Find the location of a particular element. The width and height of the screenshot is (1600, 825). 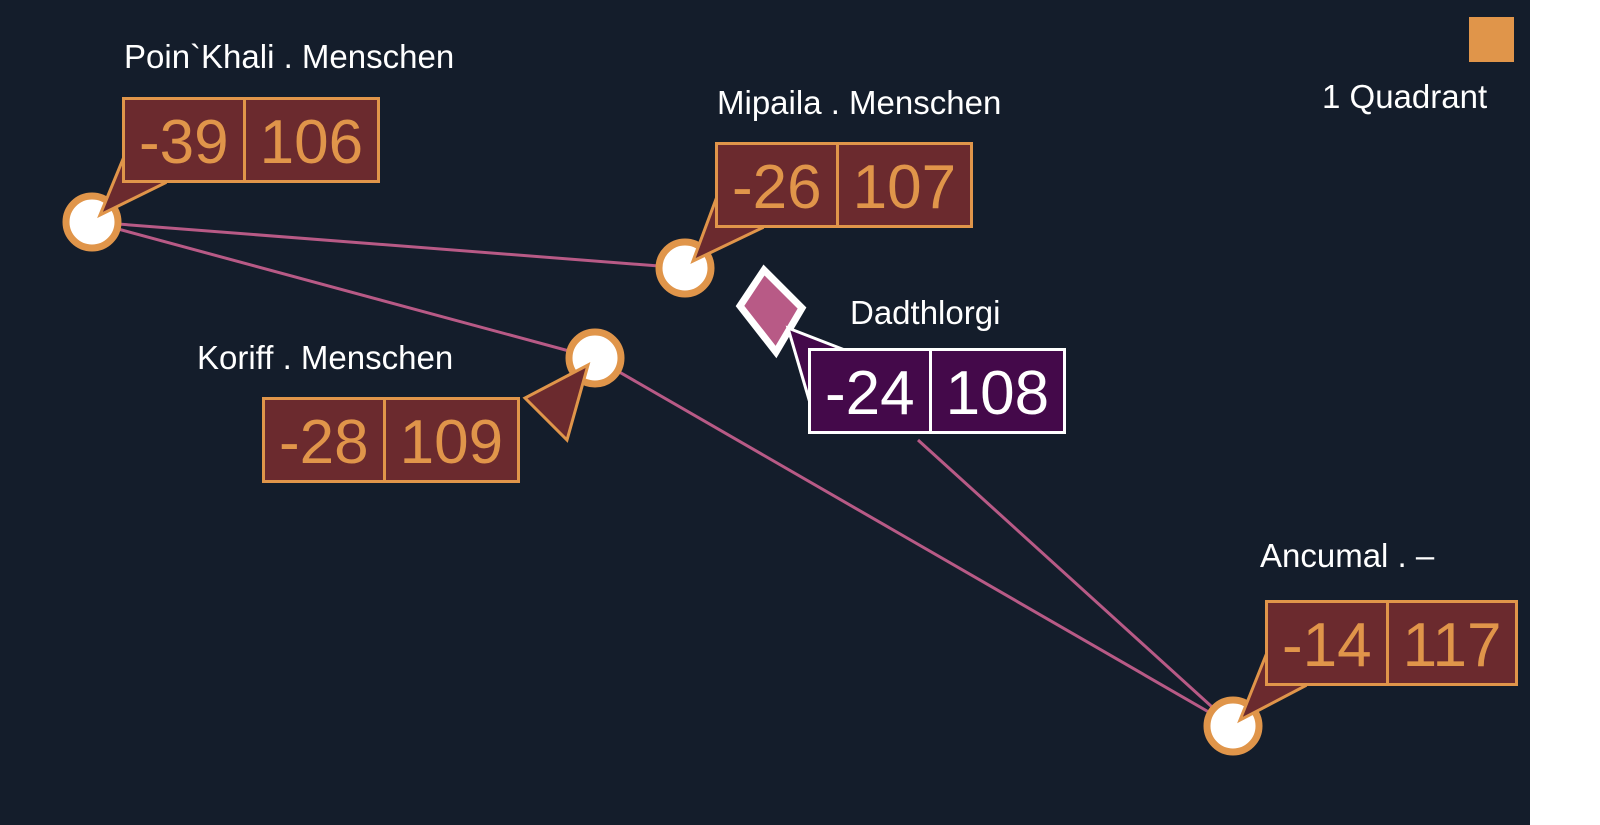

system-name: Ancumal . – is located at coordinates (1347, 555).